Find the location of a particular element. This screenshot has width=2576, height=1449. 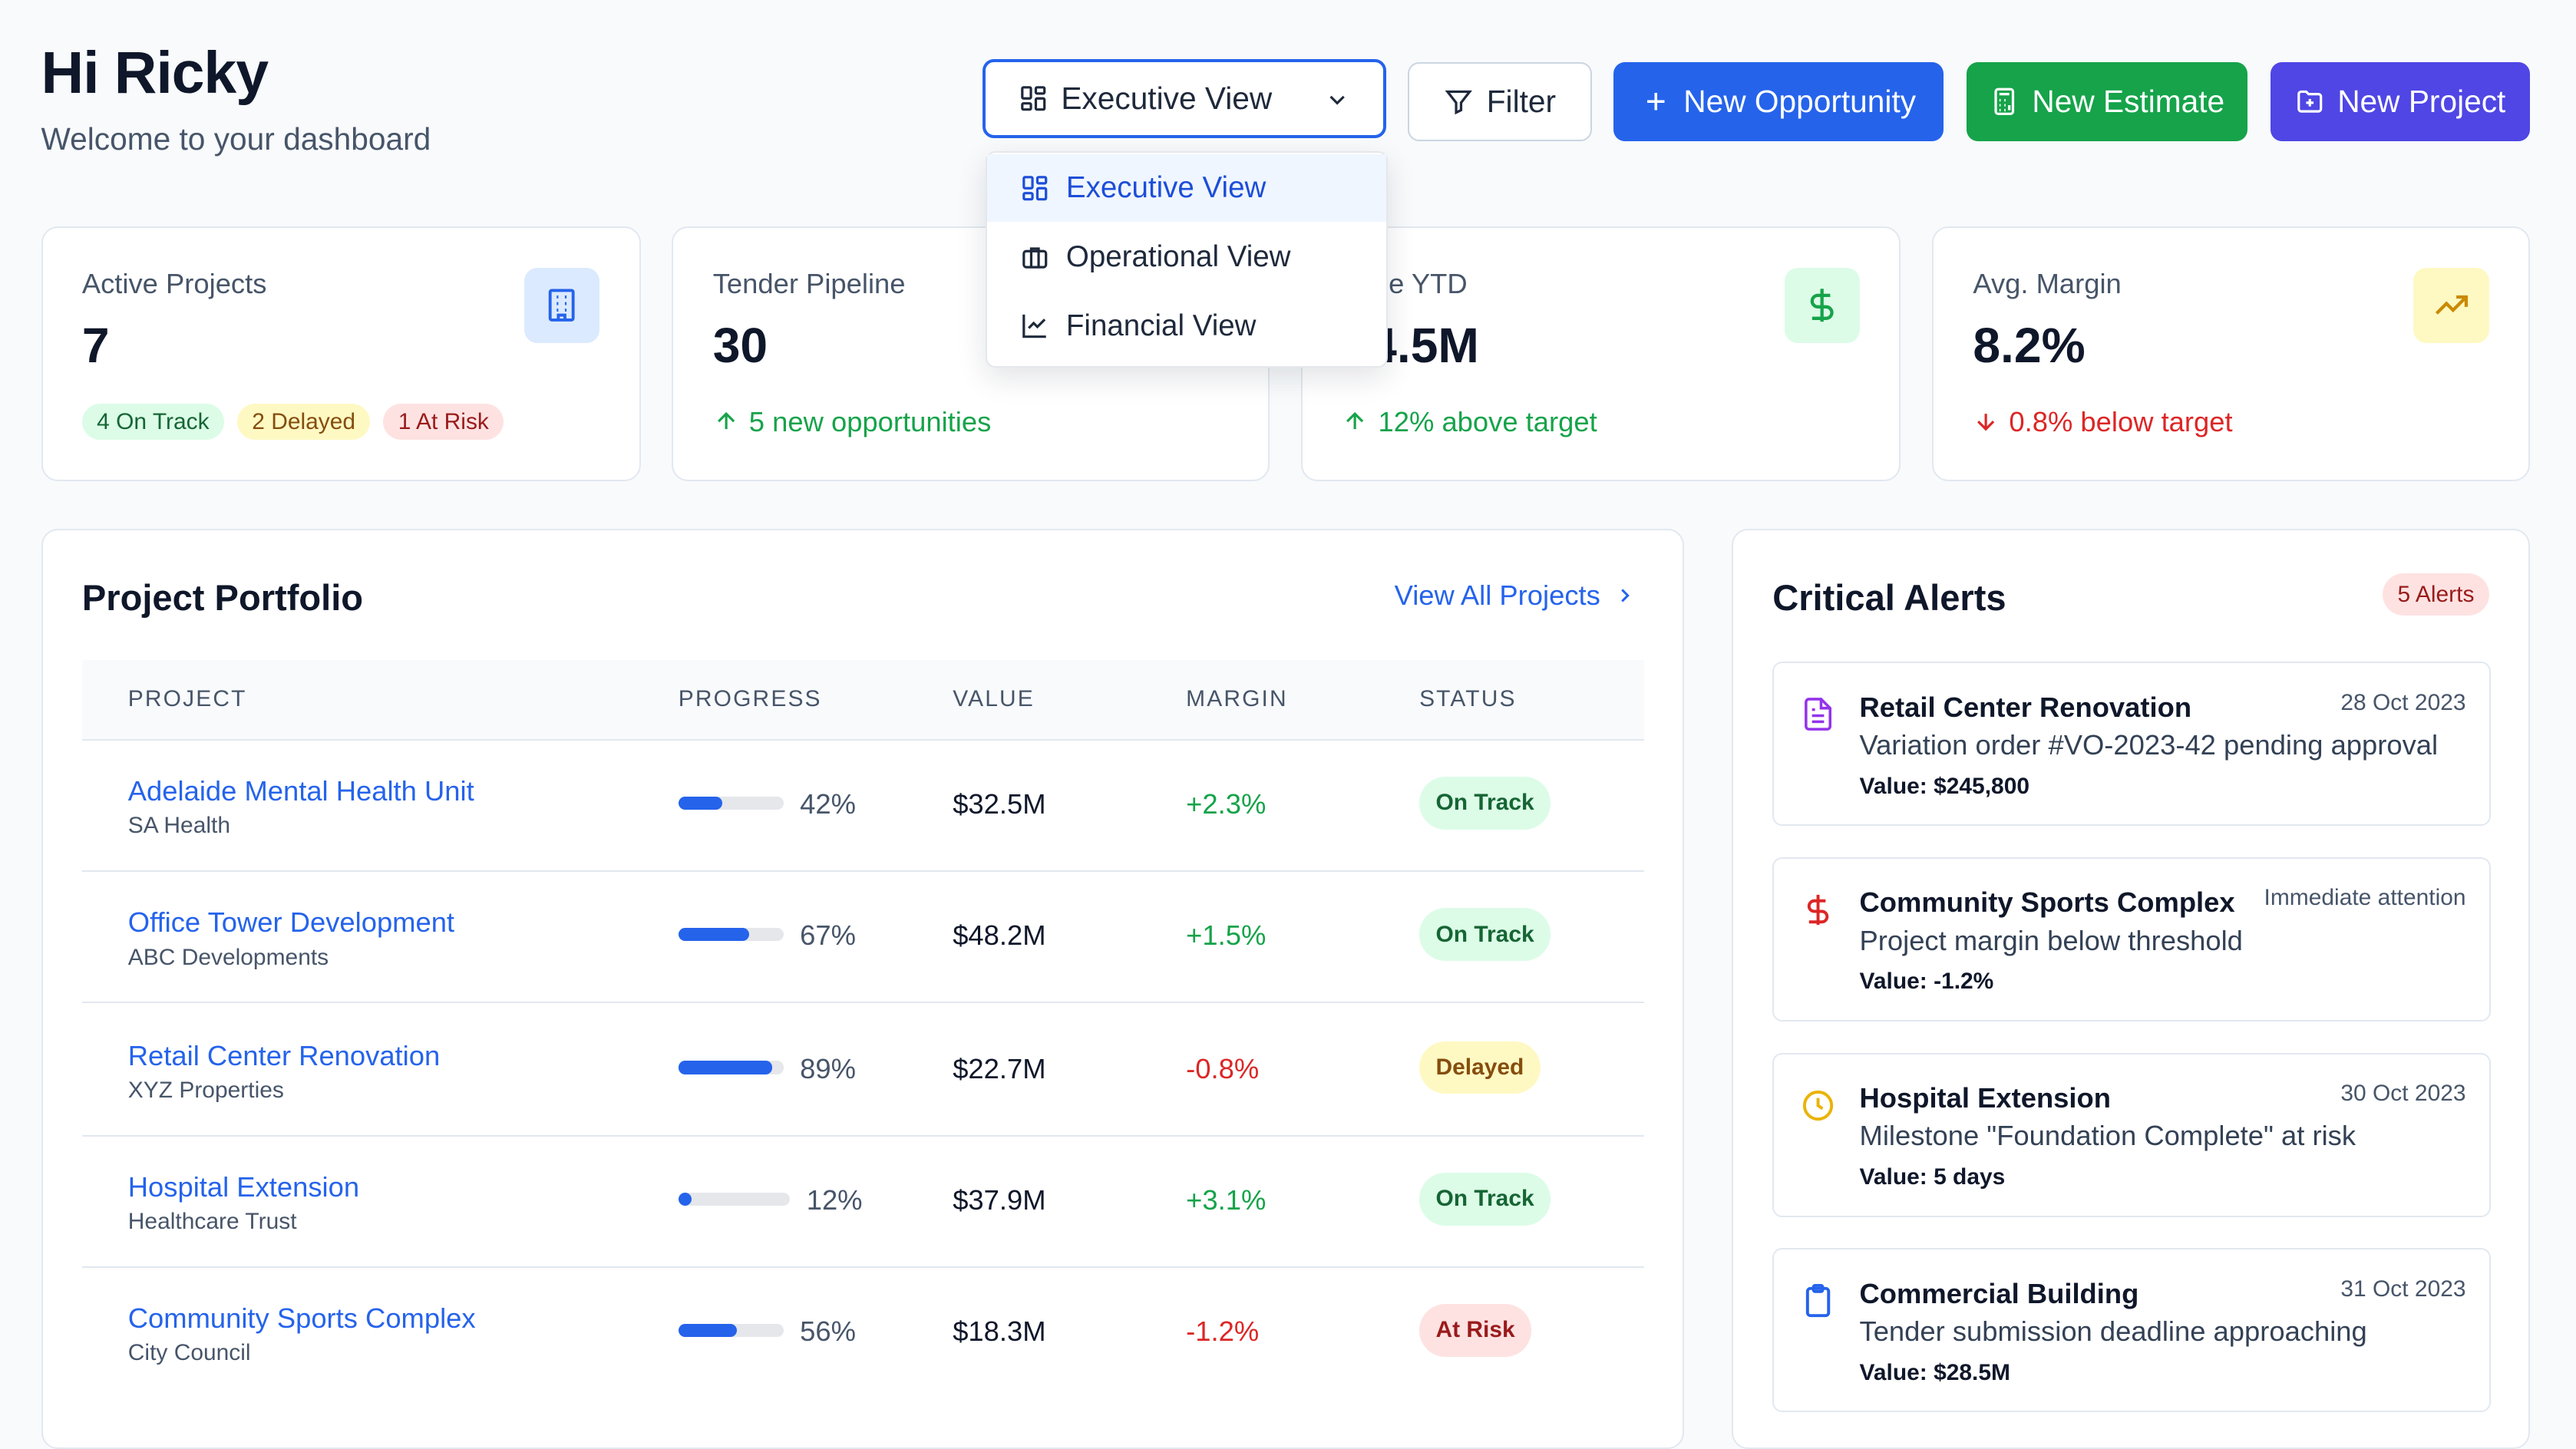

chevron-down-icon is located at coordinates (1337, 100).